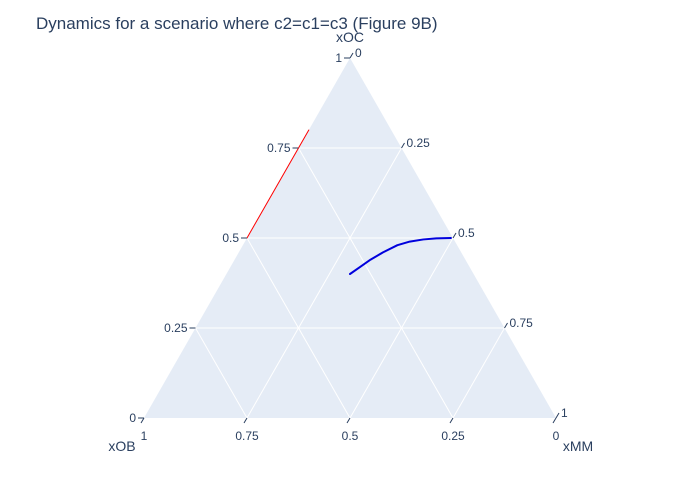  What do you see at coordinates (578, 446) in the screenshot?
I see `axis-title-xMM: xMM` at bounding box center [578, 446].